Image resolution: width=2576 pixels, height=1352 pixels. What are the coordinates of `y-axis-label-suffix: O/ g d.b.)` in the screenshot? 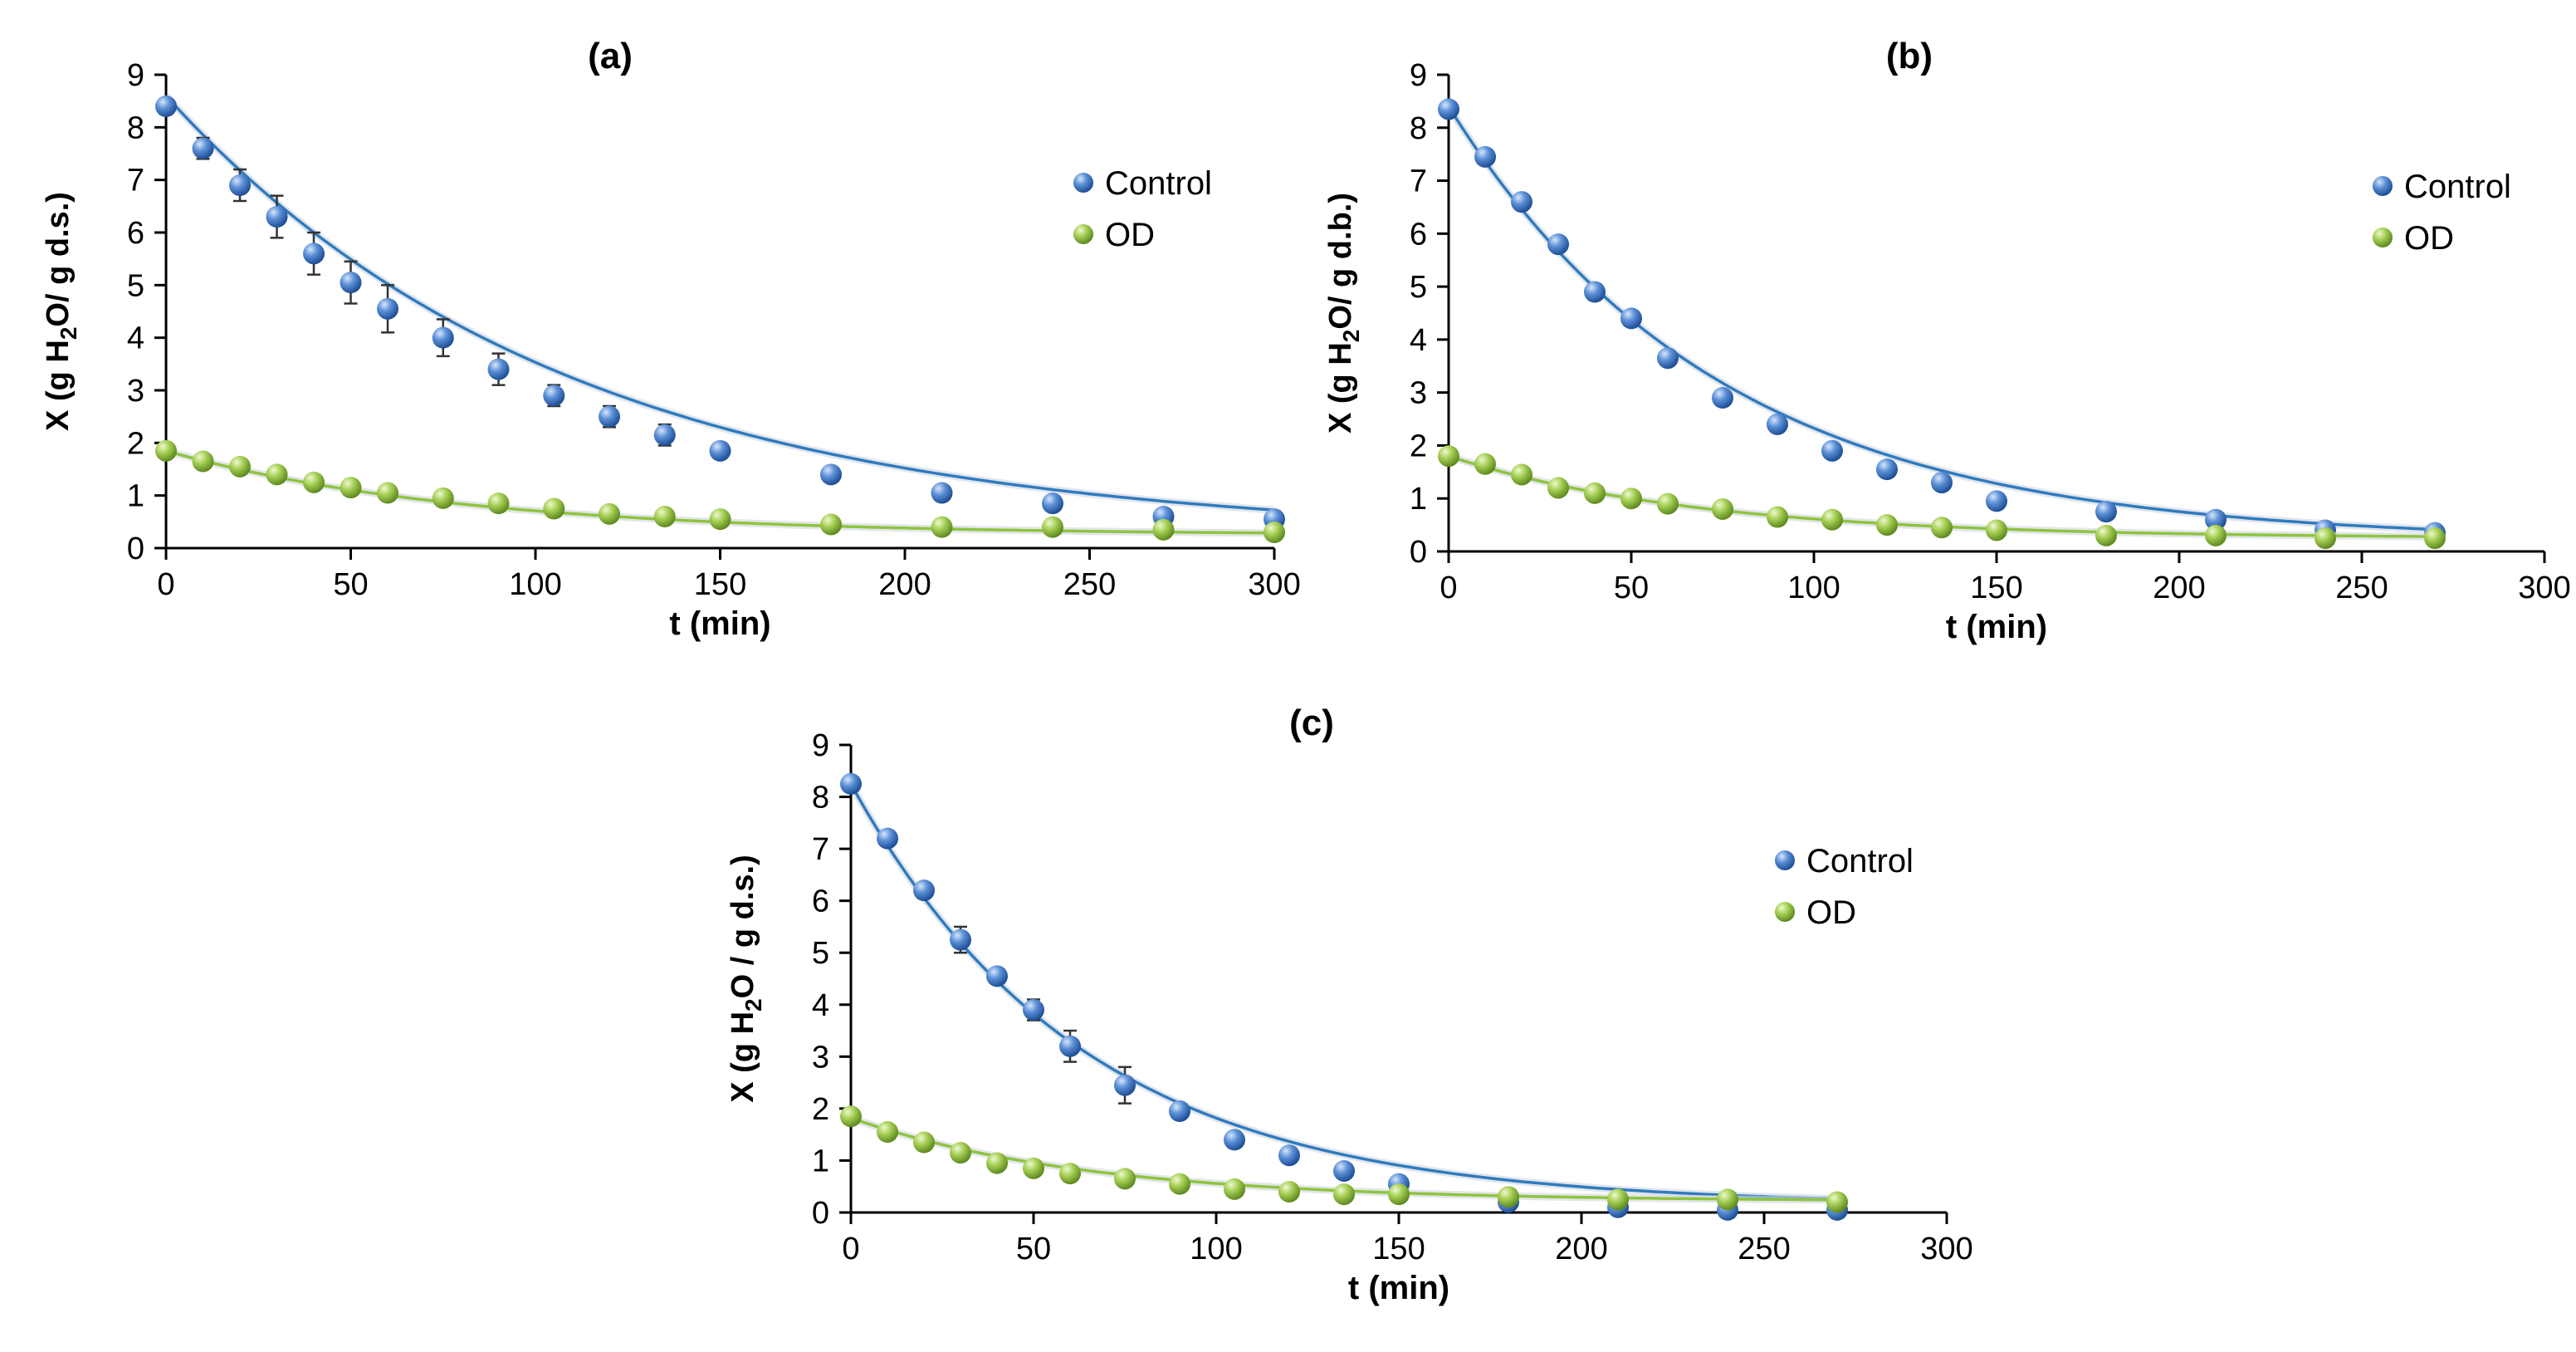 It's located at (1340, 261).